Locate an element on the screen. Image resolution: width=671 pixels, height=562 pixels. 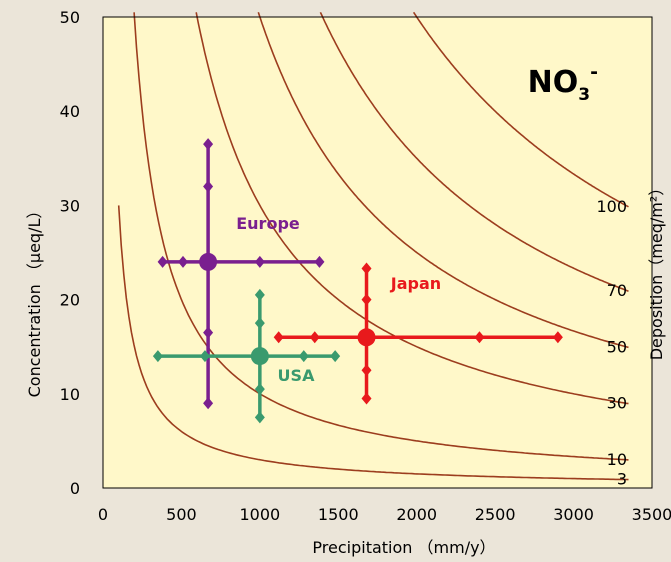
isoline-labels: 310 30 50 70 100 is located at coordinates (611, 343).